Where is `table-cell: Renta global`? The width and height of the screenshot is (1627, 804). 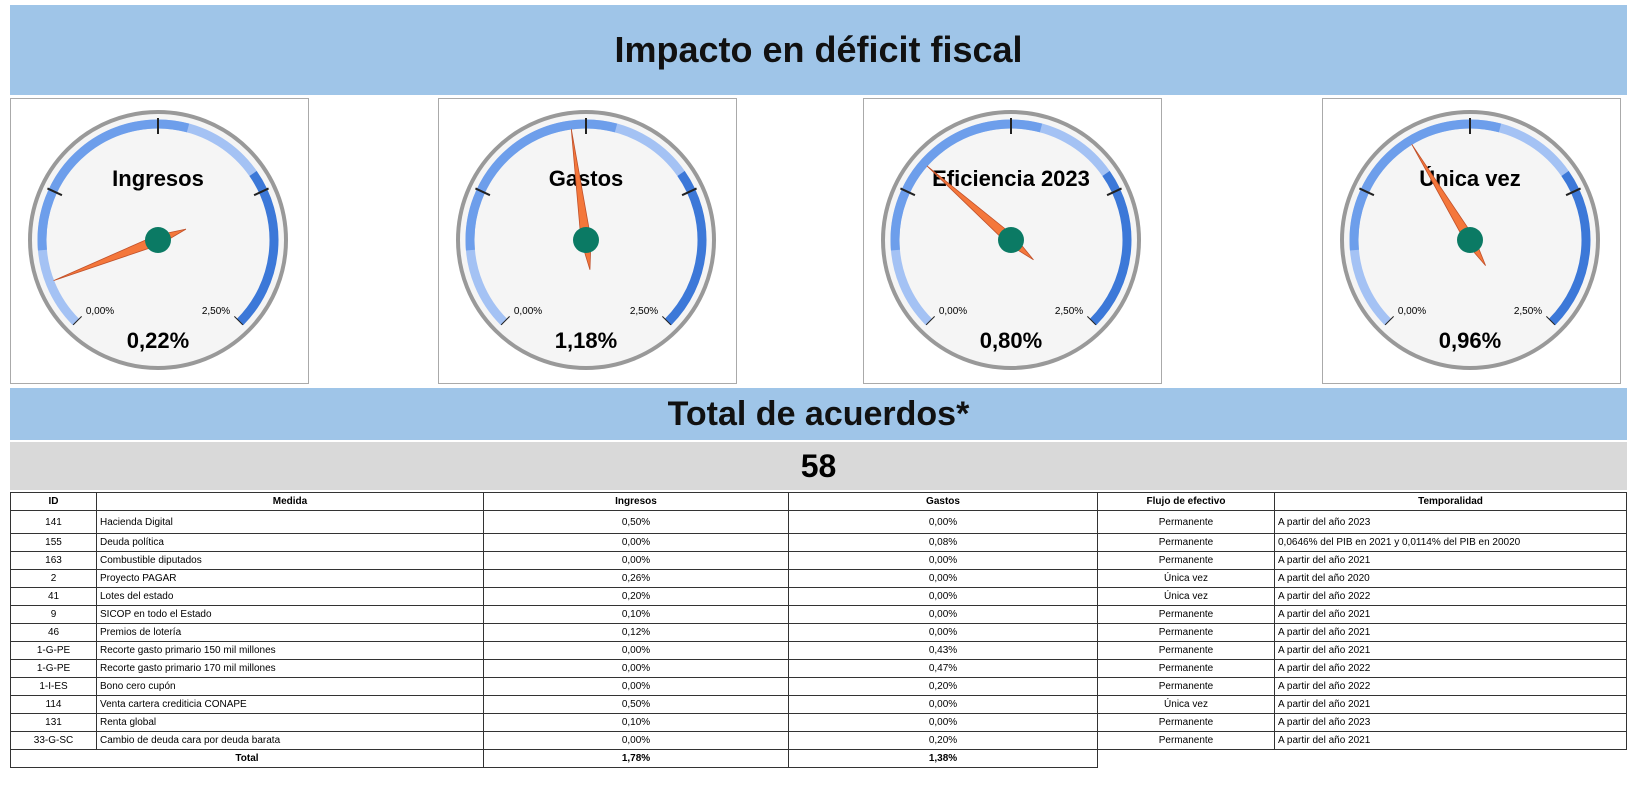 table-cell: Renta global is located at coordinates (290, 722).